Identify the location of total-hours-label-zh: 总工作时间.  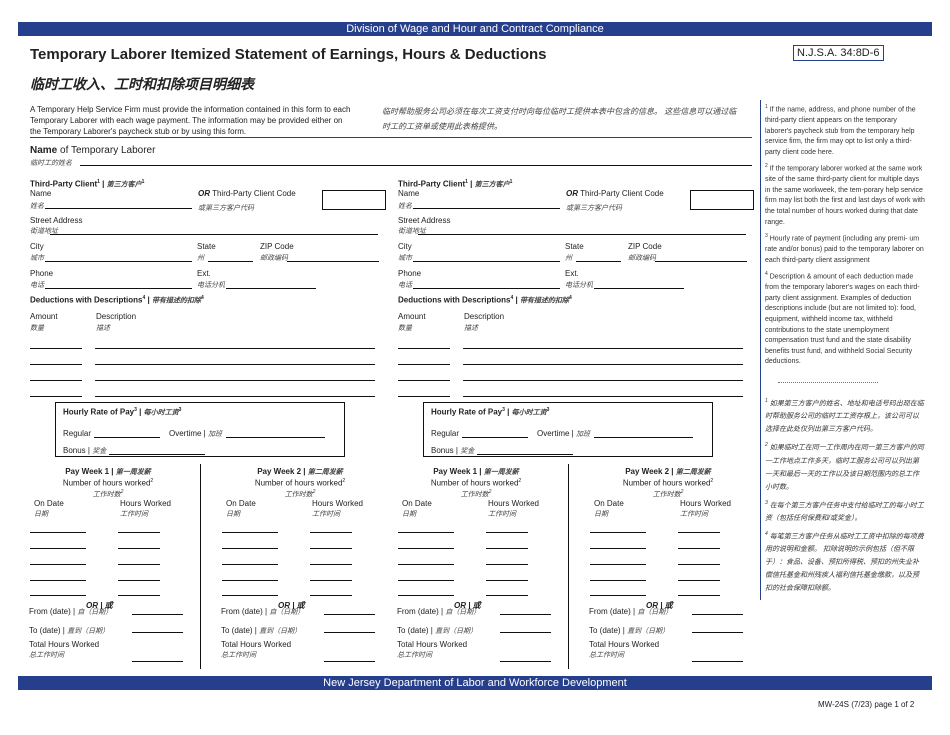
(606, 655).